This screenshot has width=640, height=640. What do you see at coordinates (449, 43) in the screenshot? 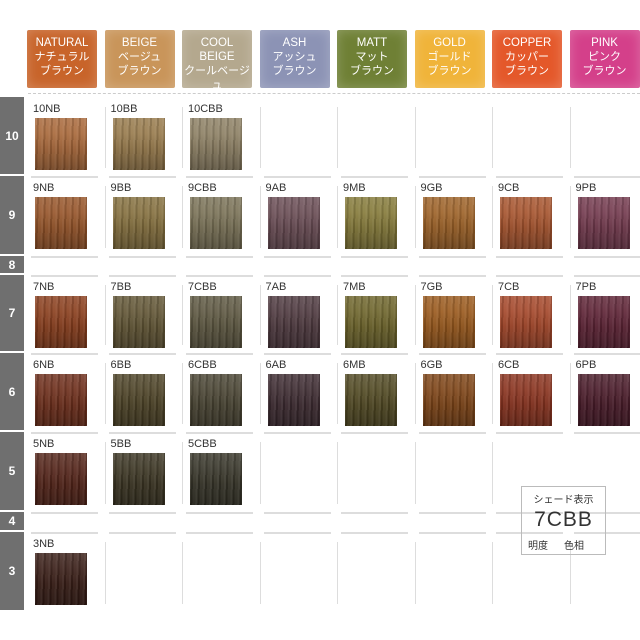
I see `column-header-en: GOLD` at bounding box center [449, 43].